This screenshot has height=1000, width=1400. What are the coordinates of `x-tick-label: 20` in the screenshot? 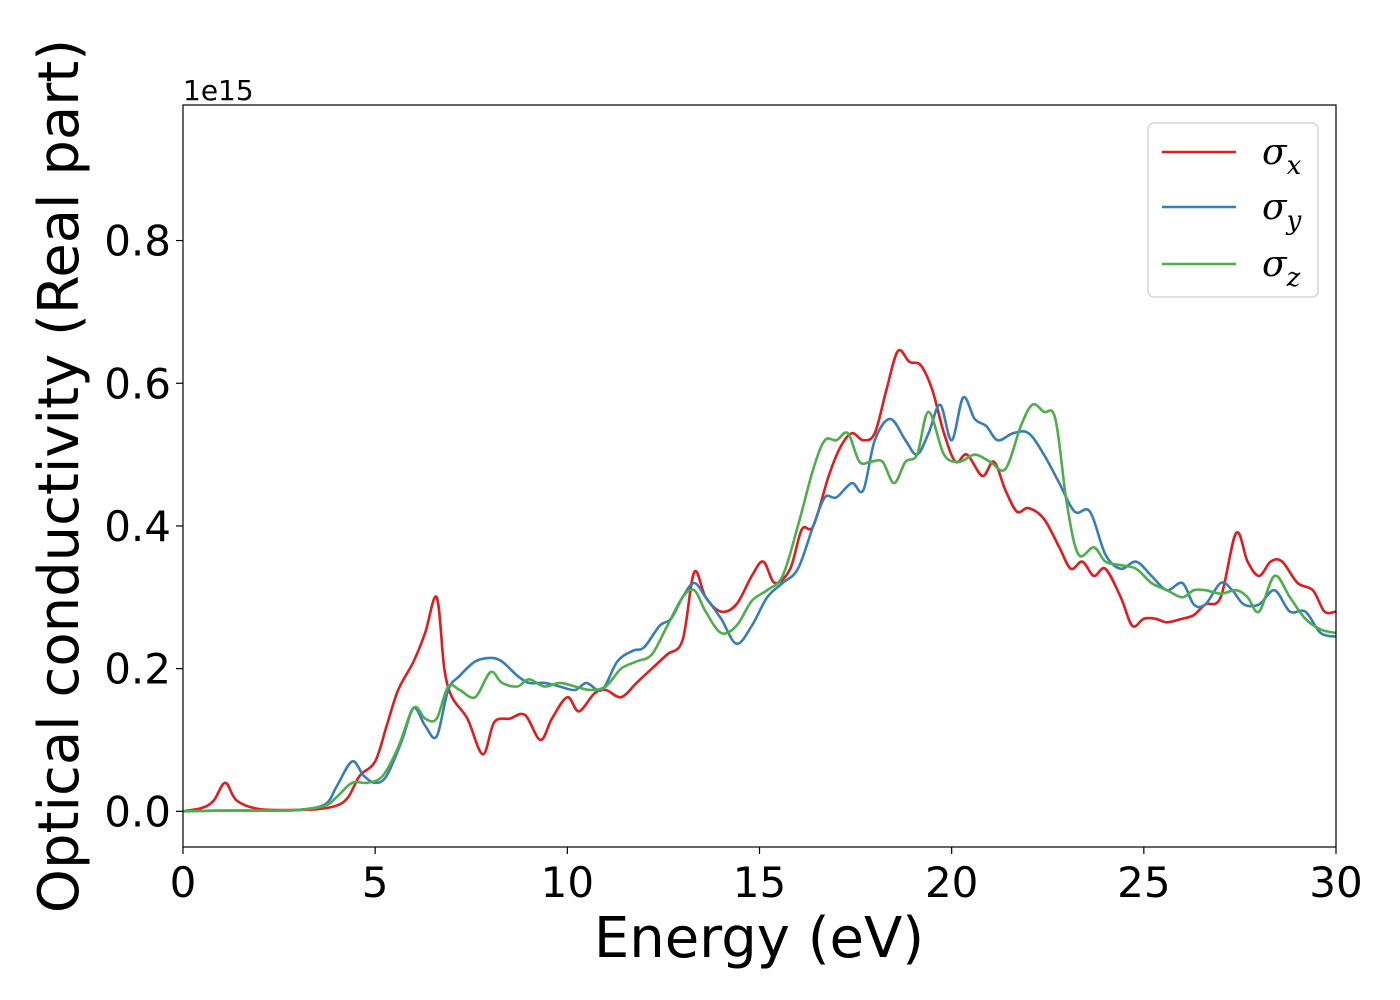 It's located at (951, 882).